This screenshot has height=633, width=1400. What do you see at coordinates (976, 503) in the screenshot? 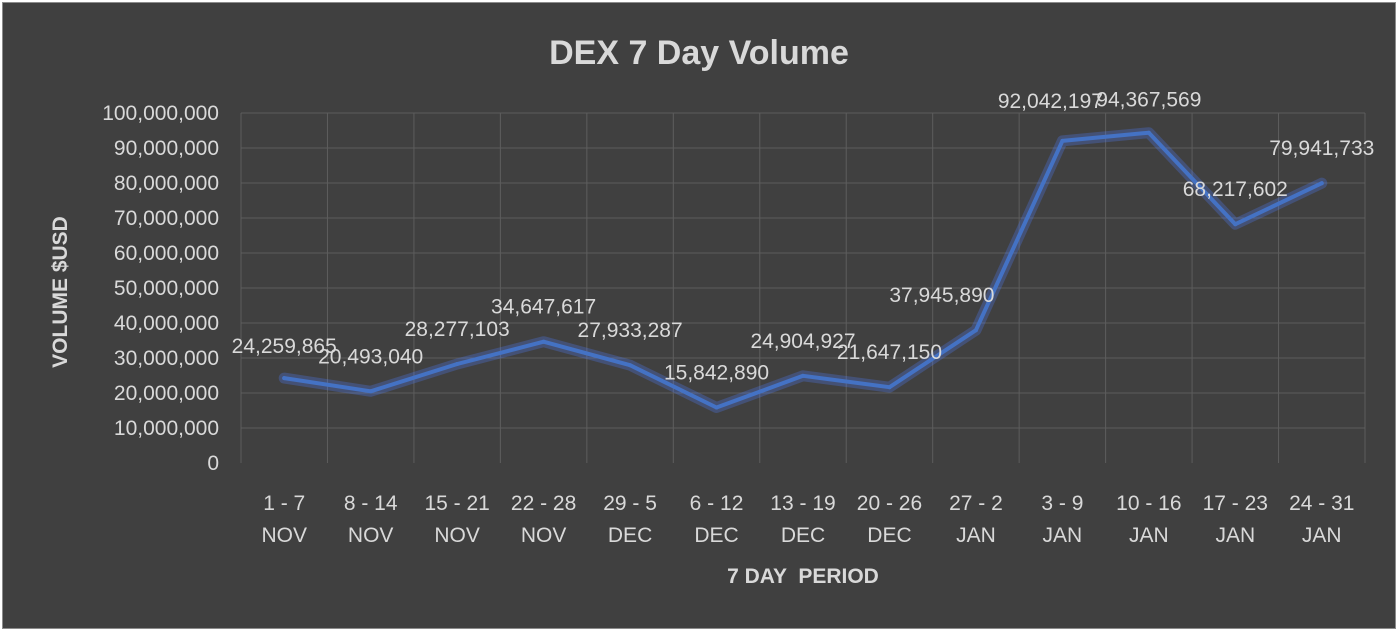
I see `x-tick-label-range: 27 - 2` at bounding box center [976, 503].